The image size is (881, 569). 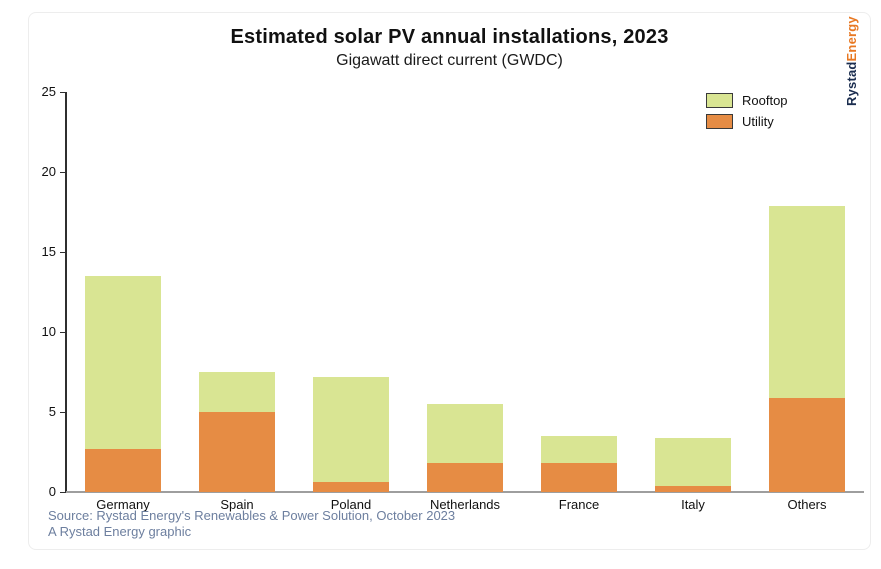 I want to click on y-axis-line, so click(x=66, y=292).